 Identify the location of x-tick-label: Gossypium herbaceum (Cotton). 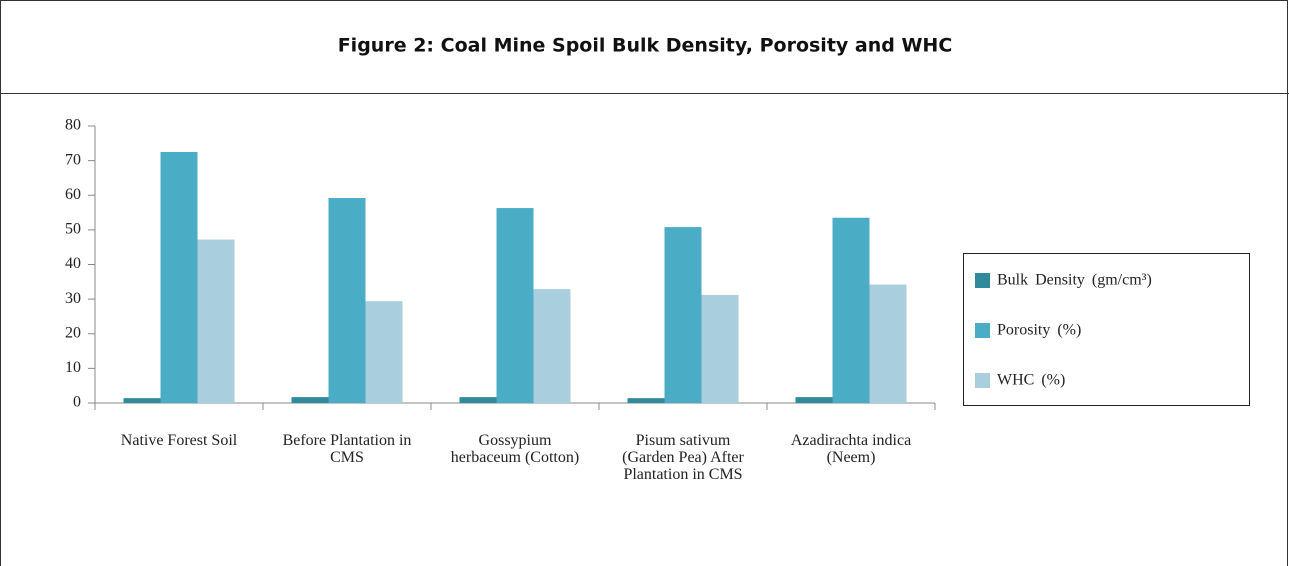
(515, 449).